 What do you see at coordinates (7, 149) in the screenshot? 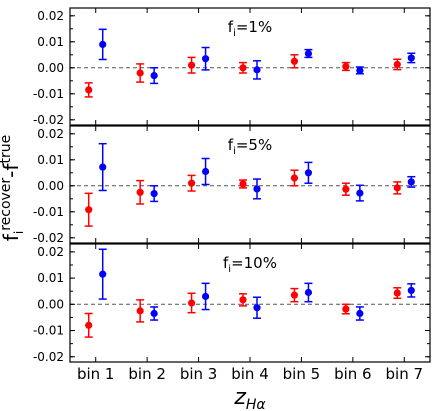
I see `y-axis-label-sup2: true` at bounding box center [7, 149].